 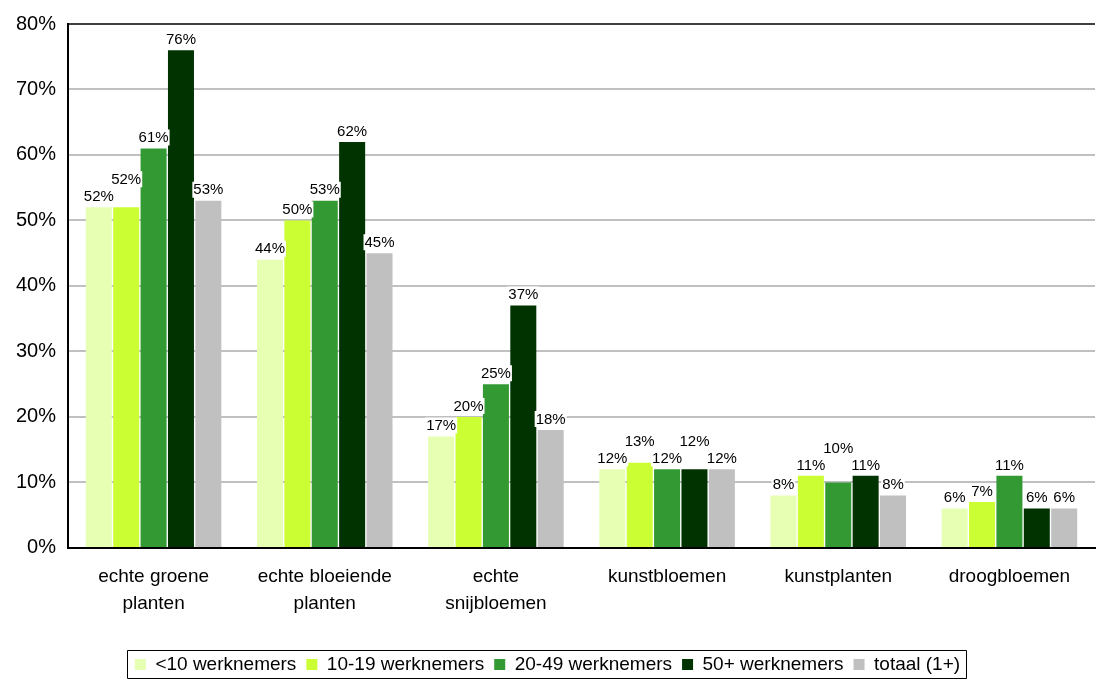 What do you see at coordinates (917, 663) in the screenshot?
I see `legend-label: totaal (1+)` at bounding box center [917, 663].